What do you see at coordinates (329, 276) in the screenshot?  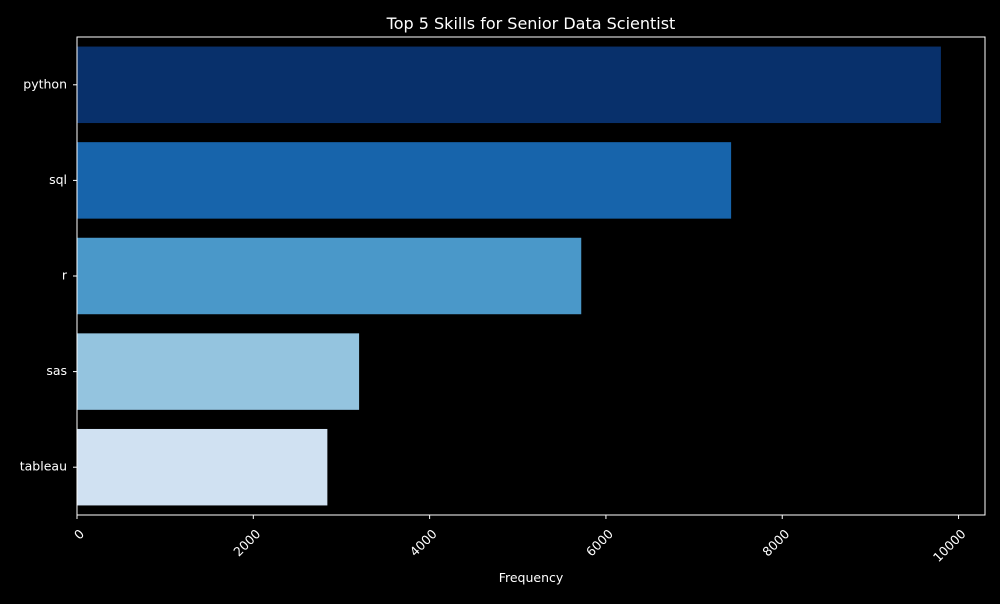 I see `bar-r` at bounding box center [329, 276].